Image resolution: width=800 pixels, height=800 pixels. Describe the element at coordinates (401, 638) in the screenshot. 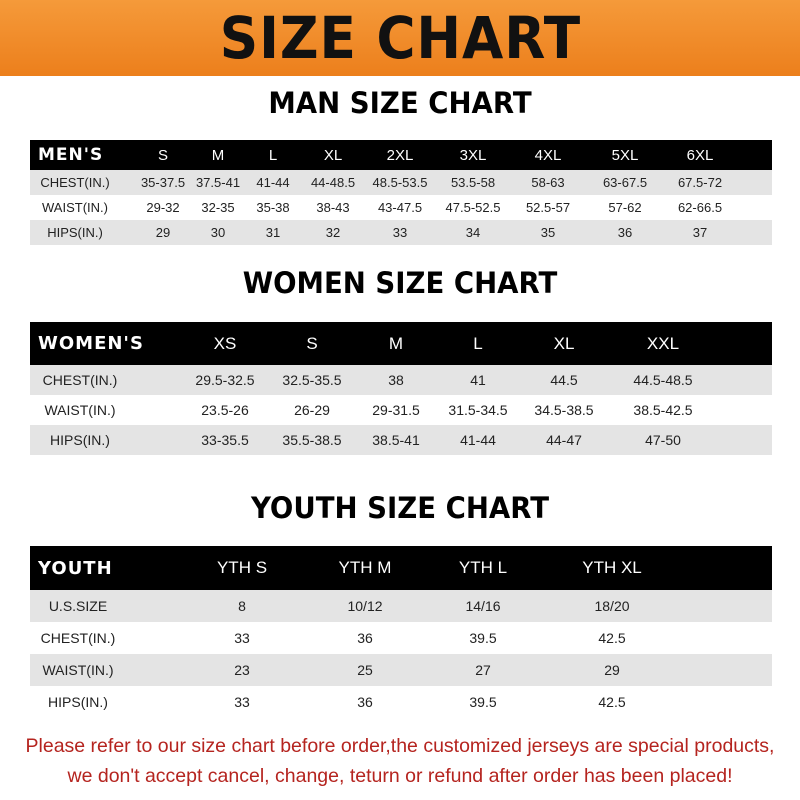

I see `table-row: CHEST(IN.) 33 36 39.5 42.5` at that location.